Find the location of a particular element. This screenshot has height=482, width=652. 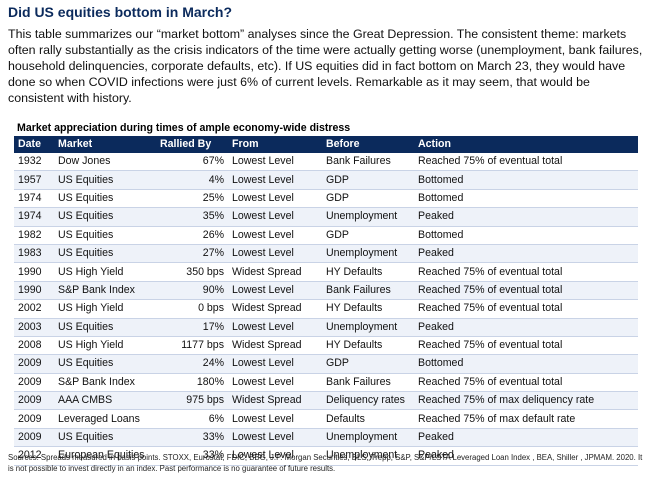

cell-before: Bank Failures is located at coordinates (368, 162).